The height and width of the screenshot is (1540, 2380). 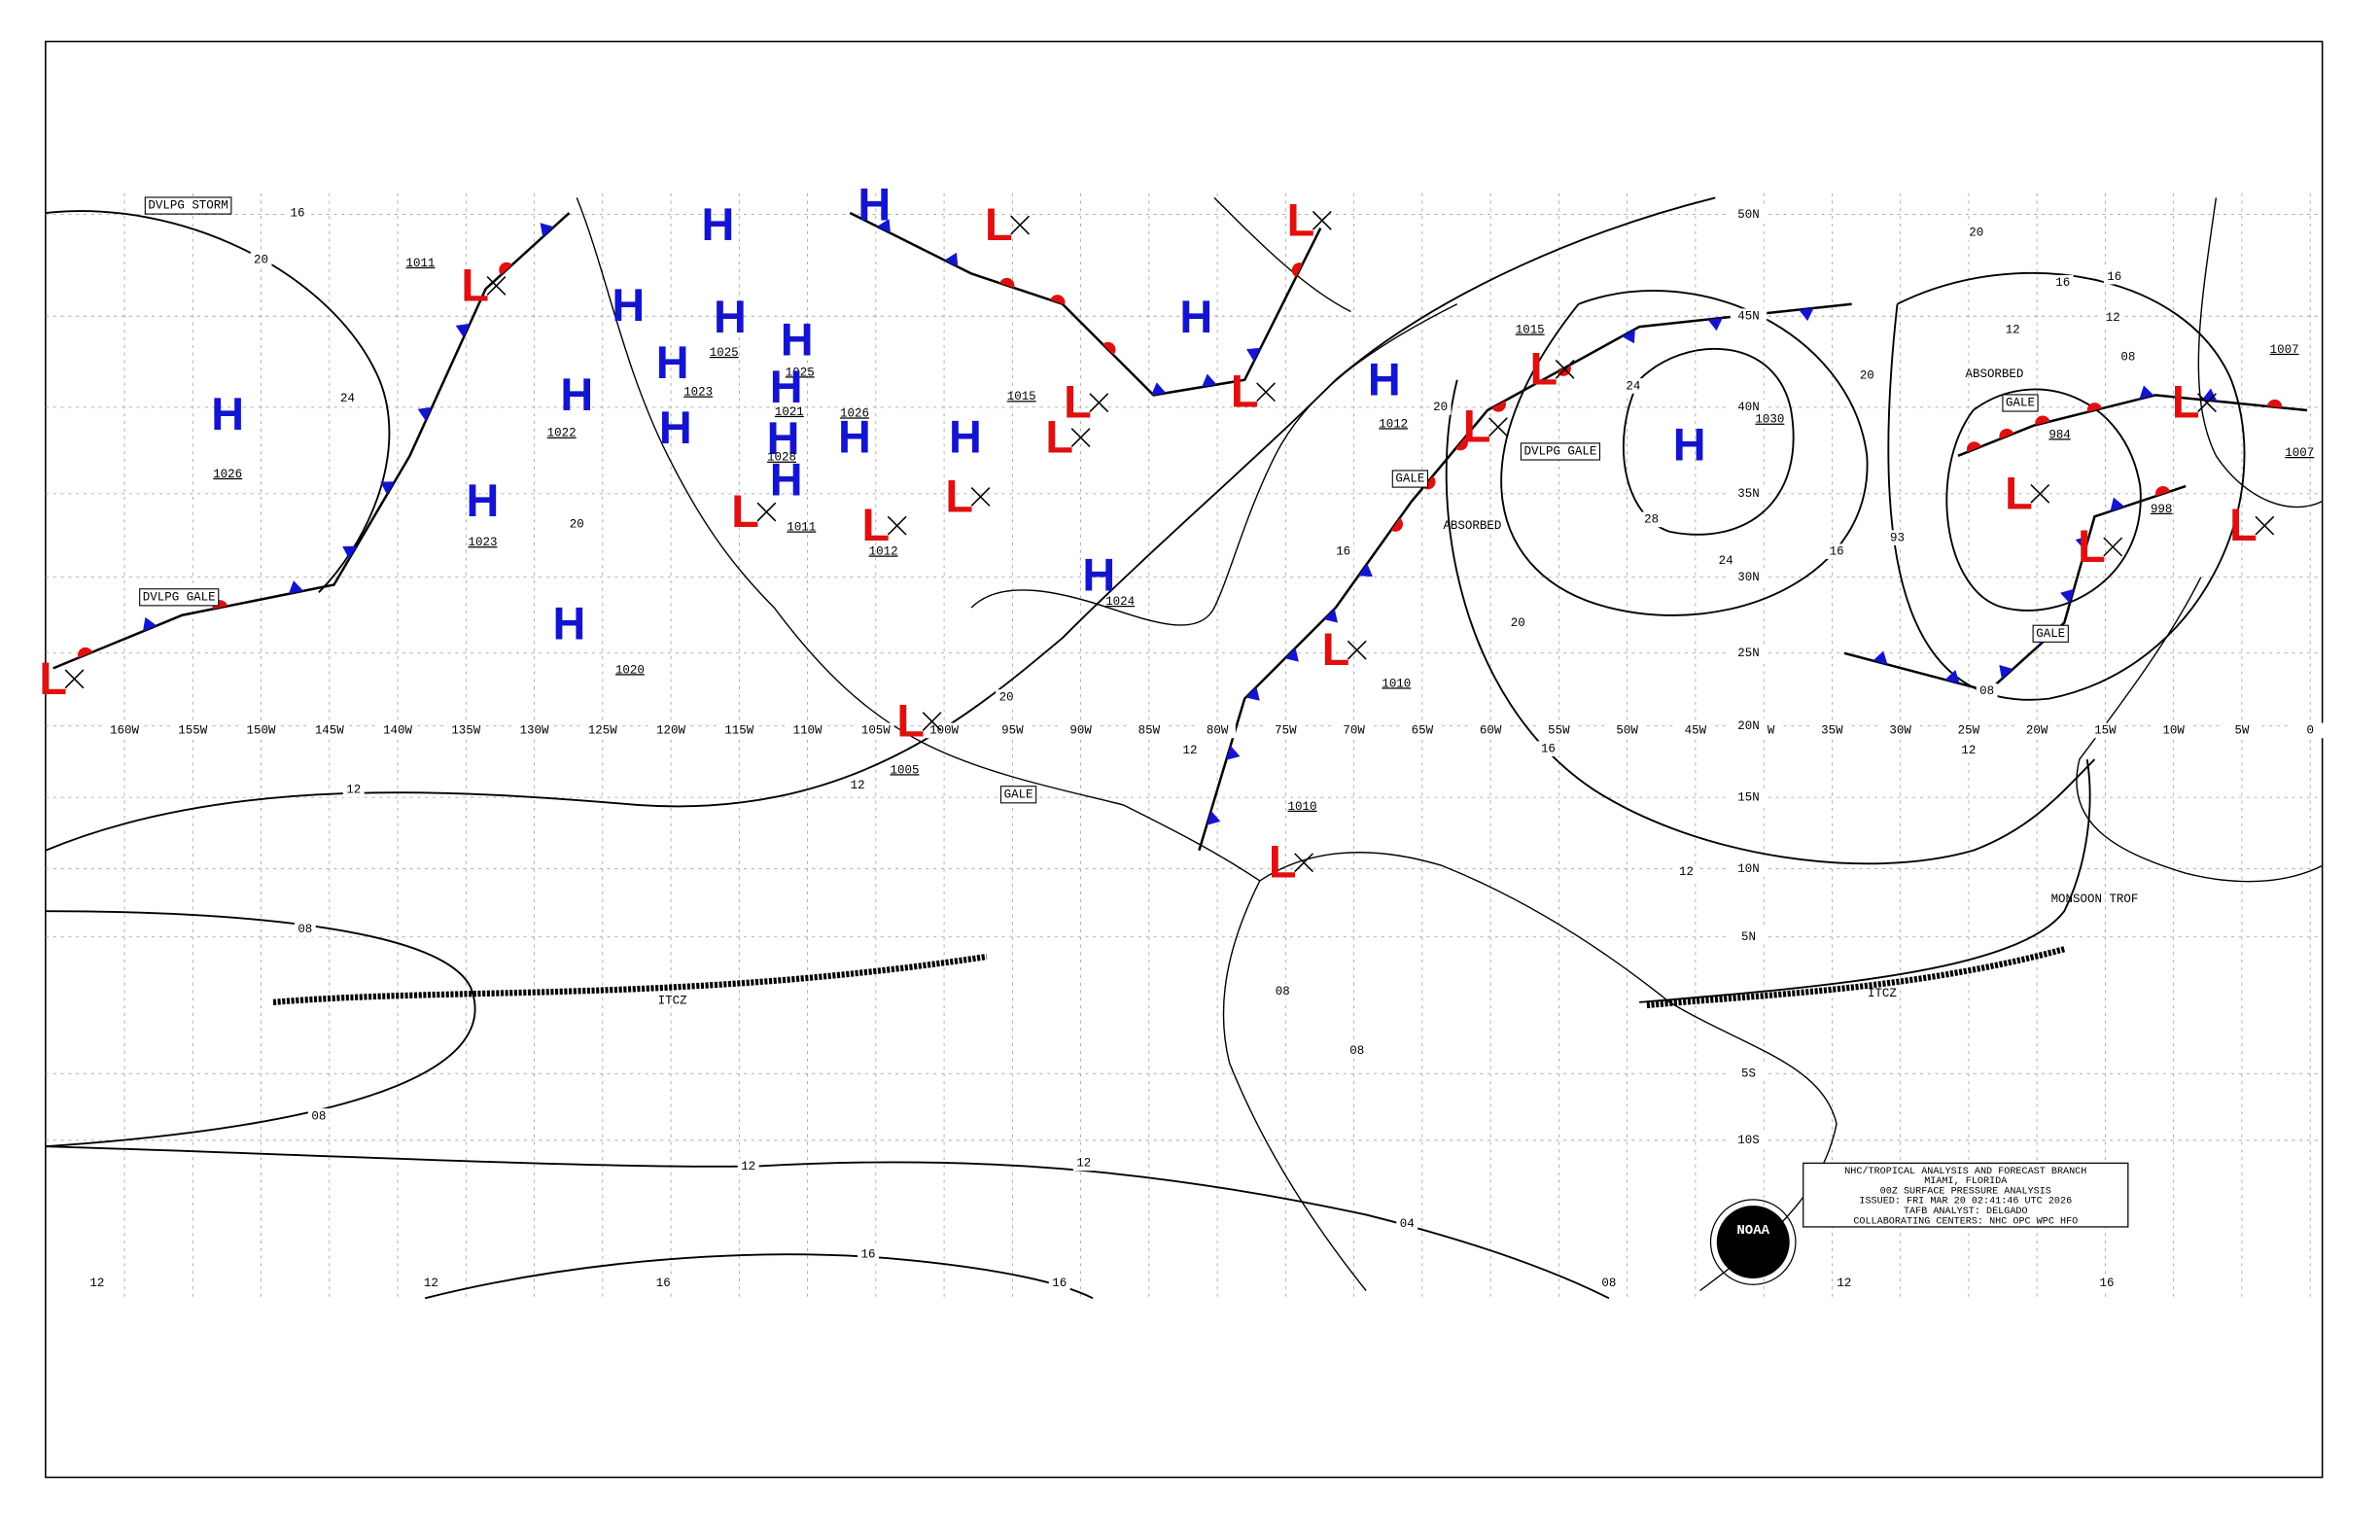 I want to click on central-pressure: 1023, so click(x=483, y=542).